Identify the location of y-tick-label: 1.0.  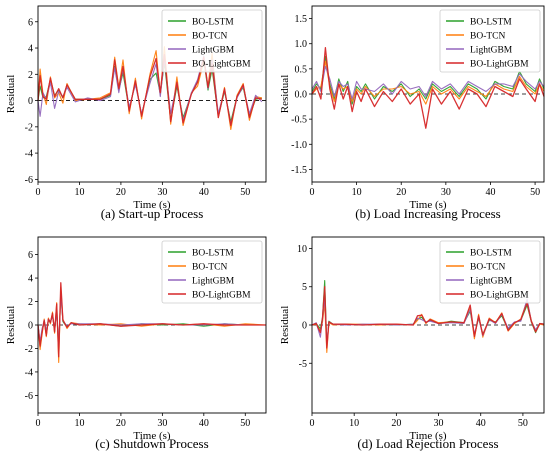
(301, 44).